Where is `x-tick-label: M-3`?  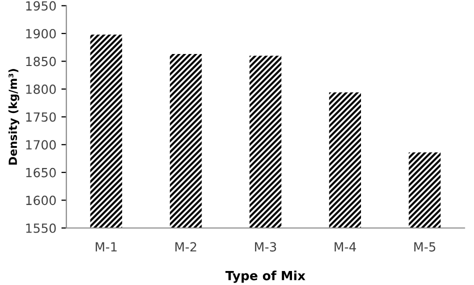
x-tick-label: M-3 is located at coordinates (265, 247).